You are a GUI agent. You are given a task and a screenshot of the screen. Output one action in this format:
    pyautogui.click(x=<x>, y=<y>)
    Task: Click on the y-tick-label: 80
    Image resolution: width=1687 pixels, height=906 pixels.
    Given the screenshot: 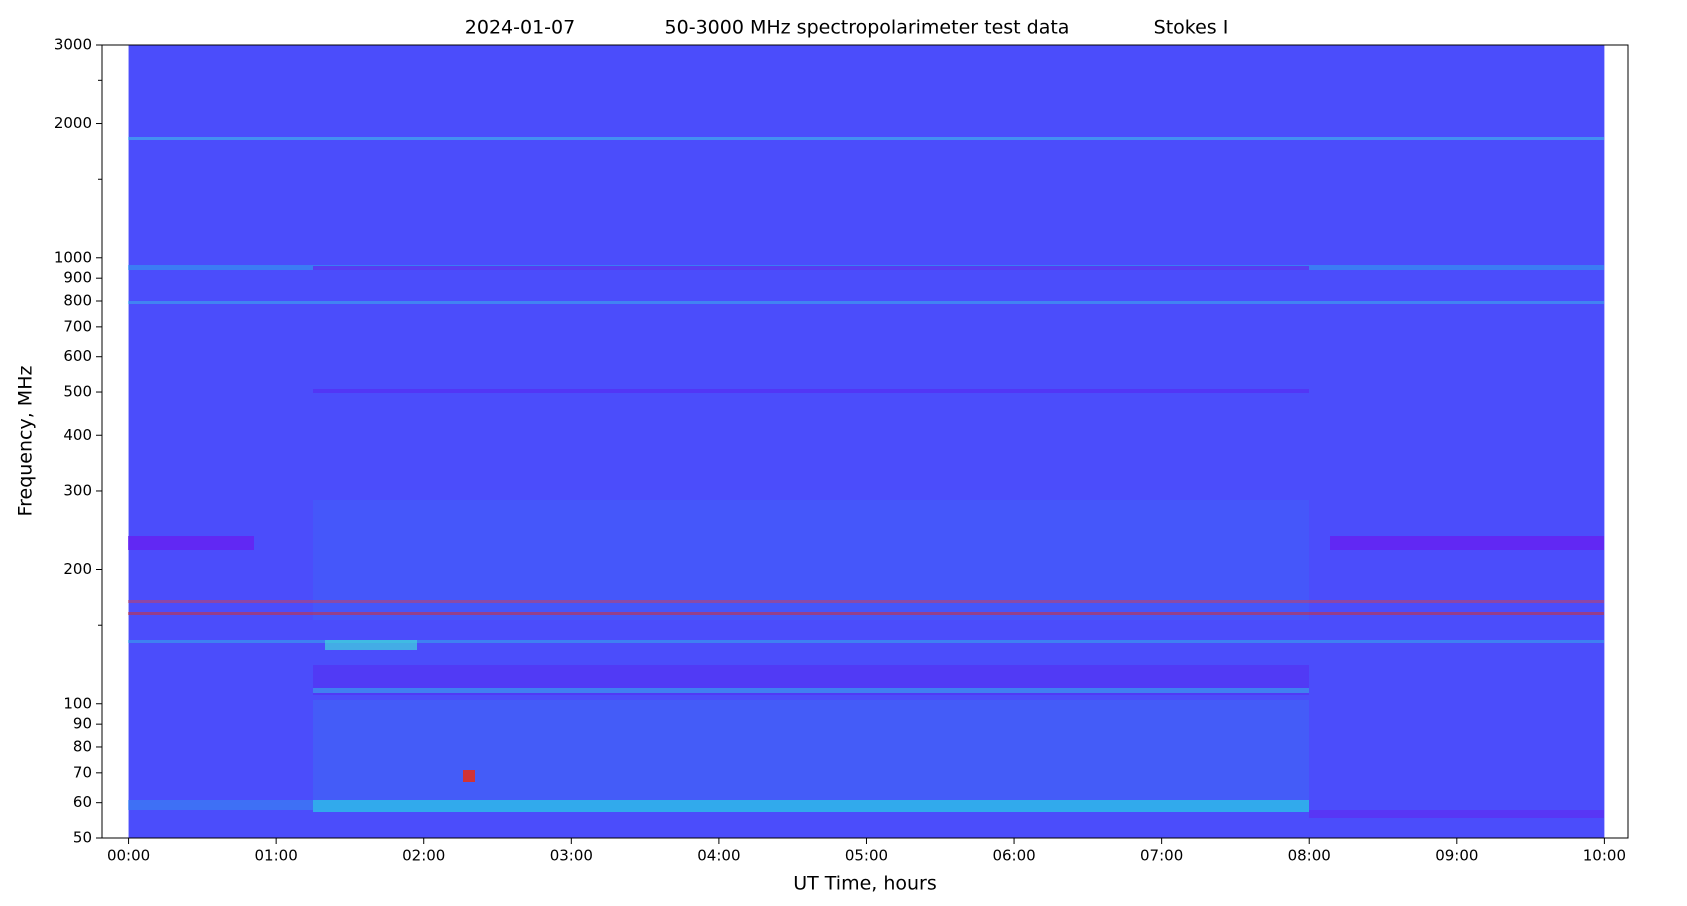 What is the action you would take?
    pyautogui.click(x=82, y=746)
    